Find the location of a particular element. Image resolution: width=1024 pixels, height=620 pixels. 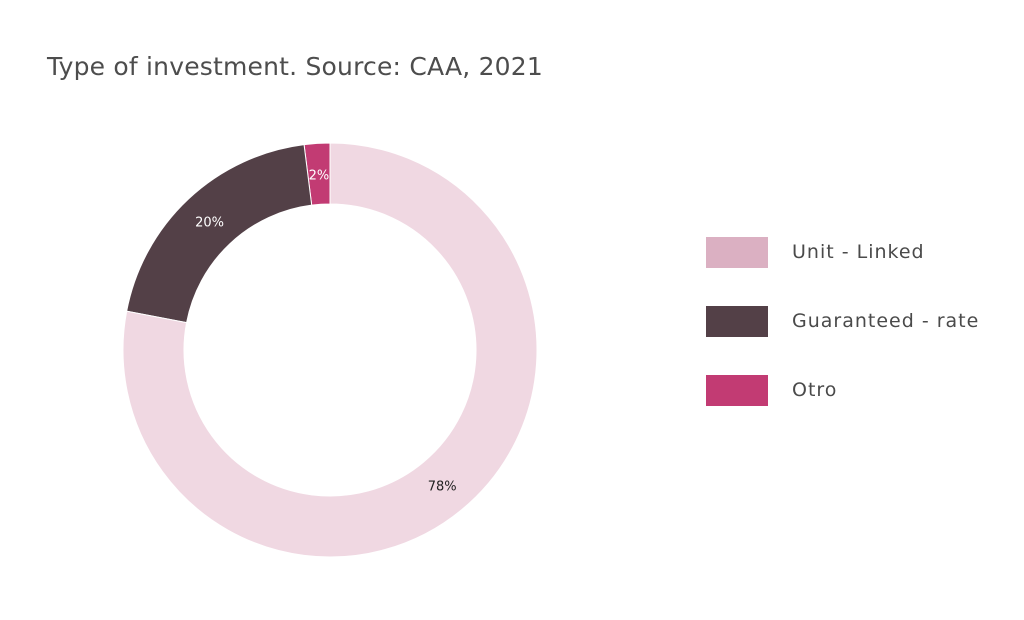

chart-legend: Unit - Linked Guaranteed - rate Otro is located at coordinates (842, 335).